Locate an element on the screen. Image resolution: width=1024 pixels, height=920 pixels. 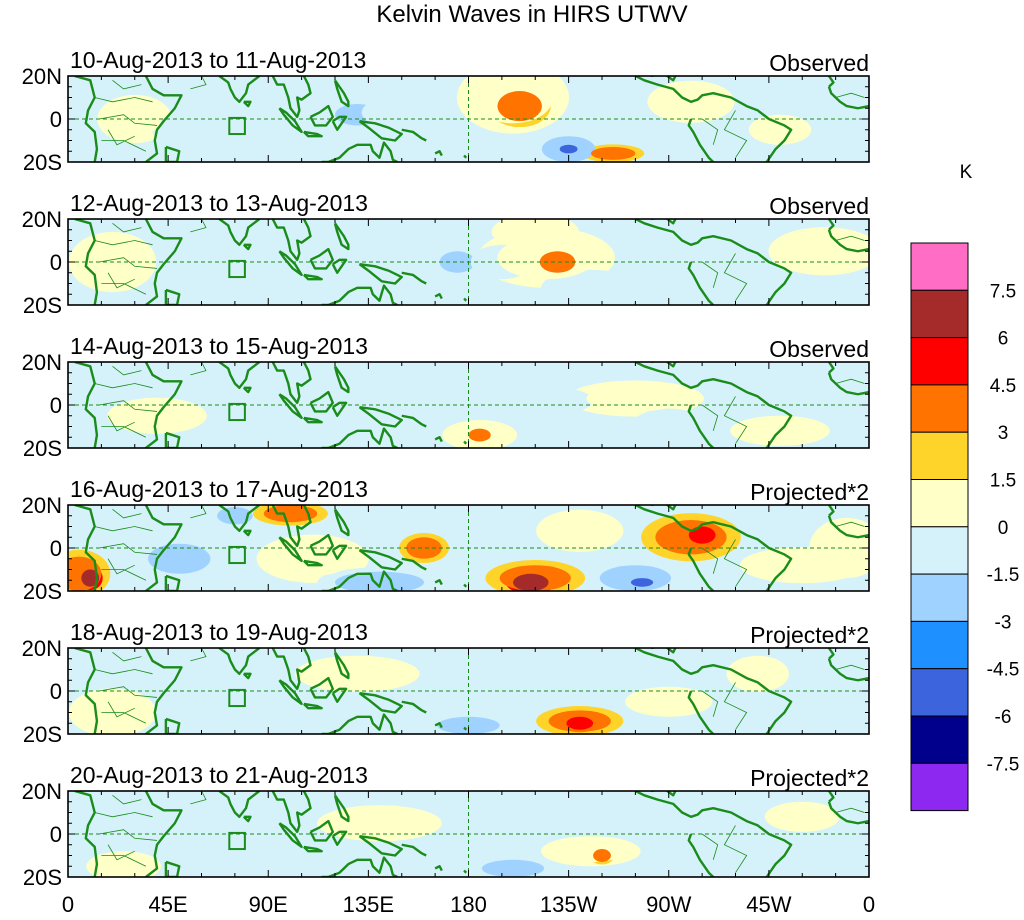
colorbar-label: 6 is located at coordinates (1003, 339).